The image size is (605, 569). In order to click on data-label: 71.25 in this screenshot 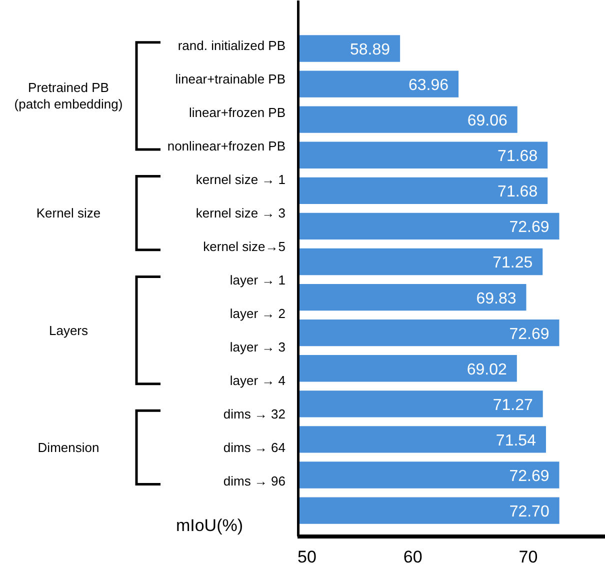, I will do `click(512, 263)`.